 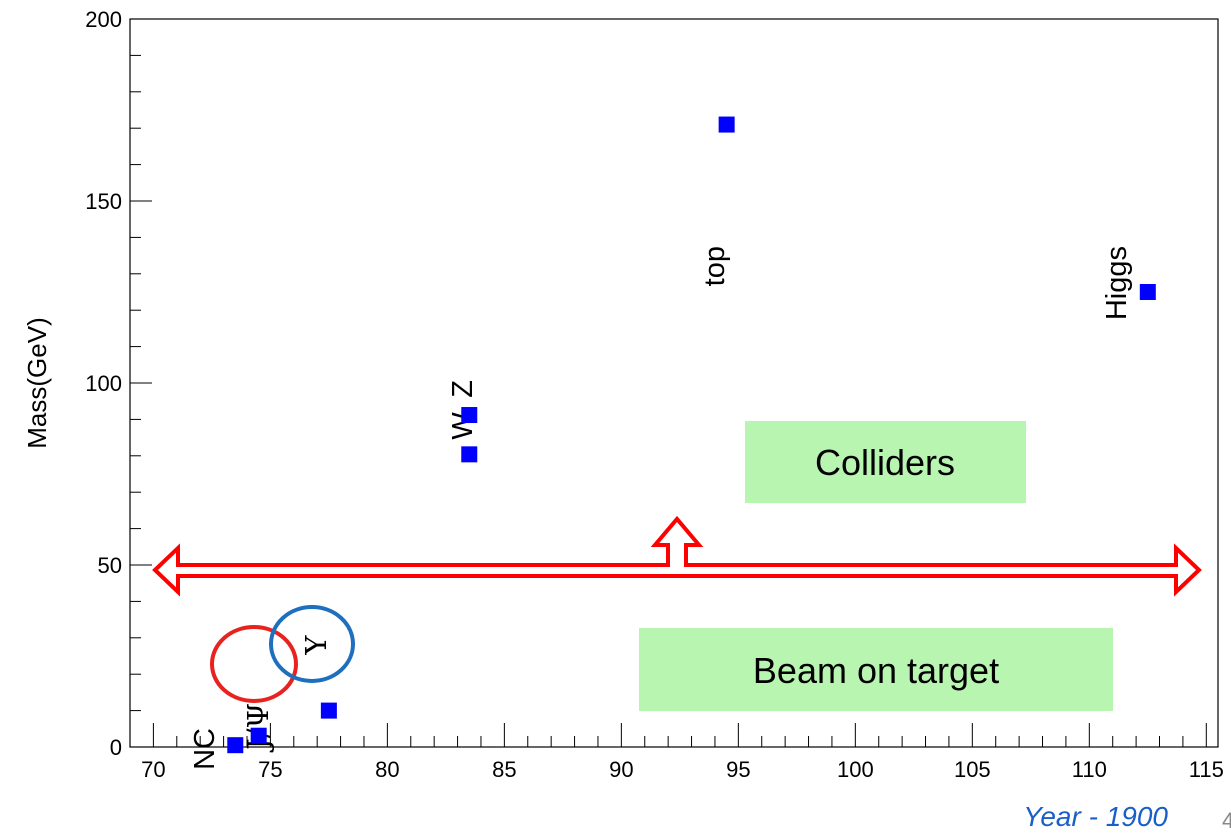 I want to click on y-tick-label: 100, so click(x=103, y=383).